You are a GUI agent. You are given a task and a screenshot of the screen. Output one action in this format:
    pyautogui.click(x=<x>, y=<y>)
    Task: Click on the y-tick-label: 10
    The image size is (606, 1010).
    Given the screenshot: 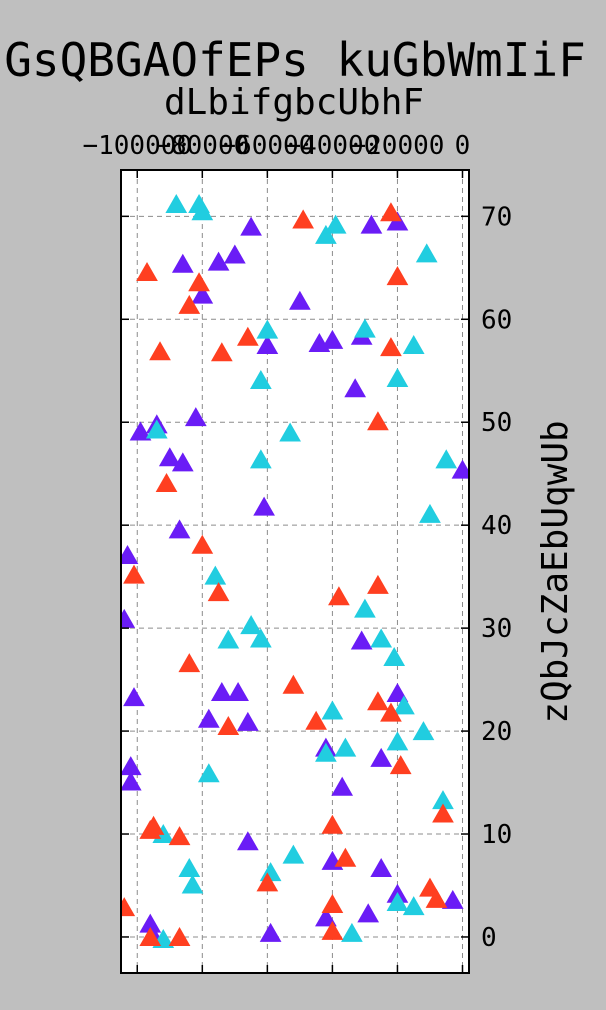 What is the action you would take?
    pyautogui.click(x=496, y=835)
    